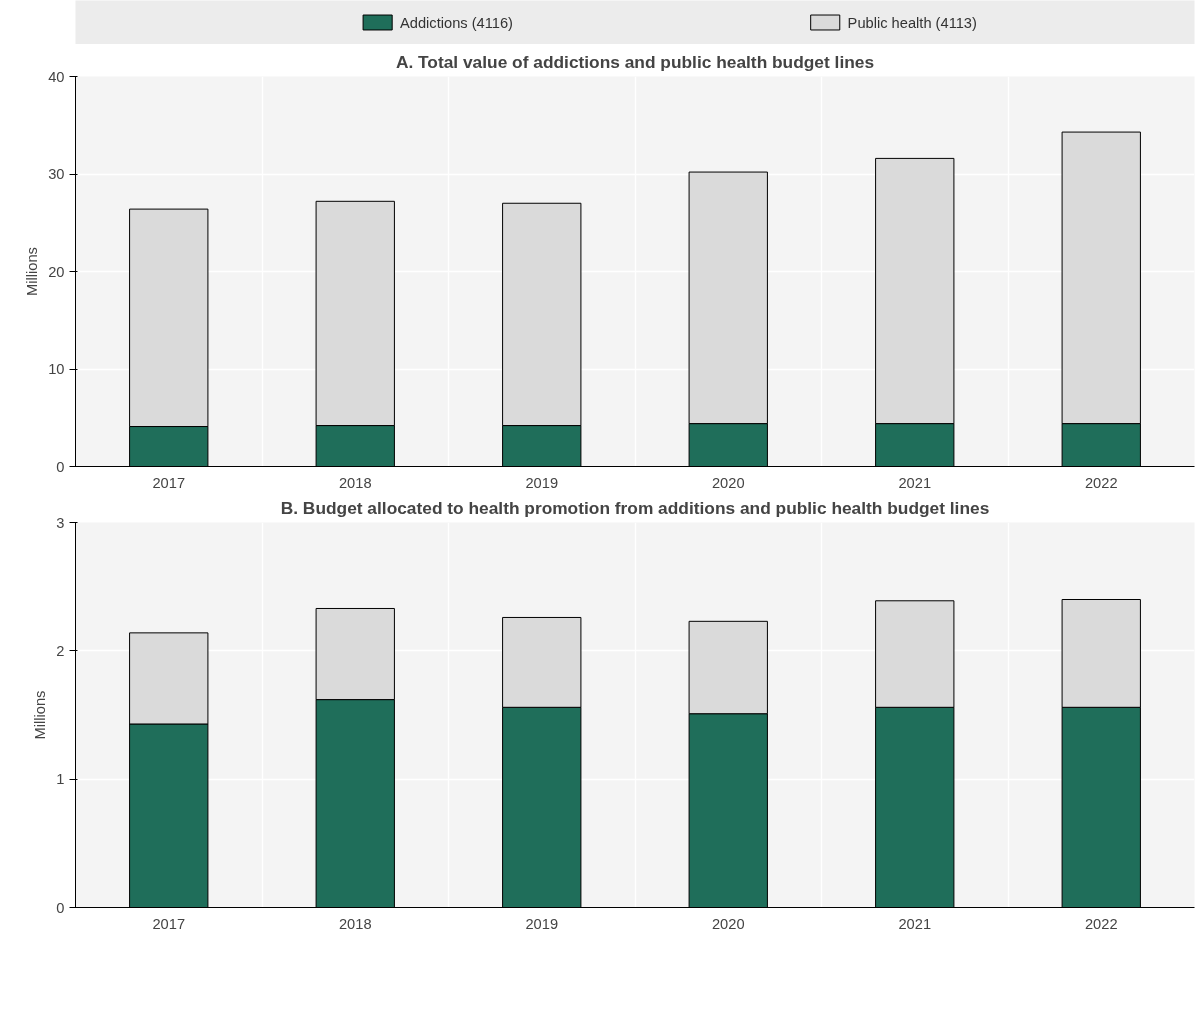  What do you see at coordinates (635, 507) in the screenshot?
I see `chart-title: B. Budget allocated to health promotion from additions and public health budget lines` at bounding box center [635, 507].